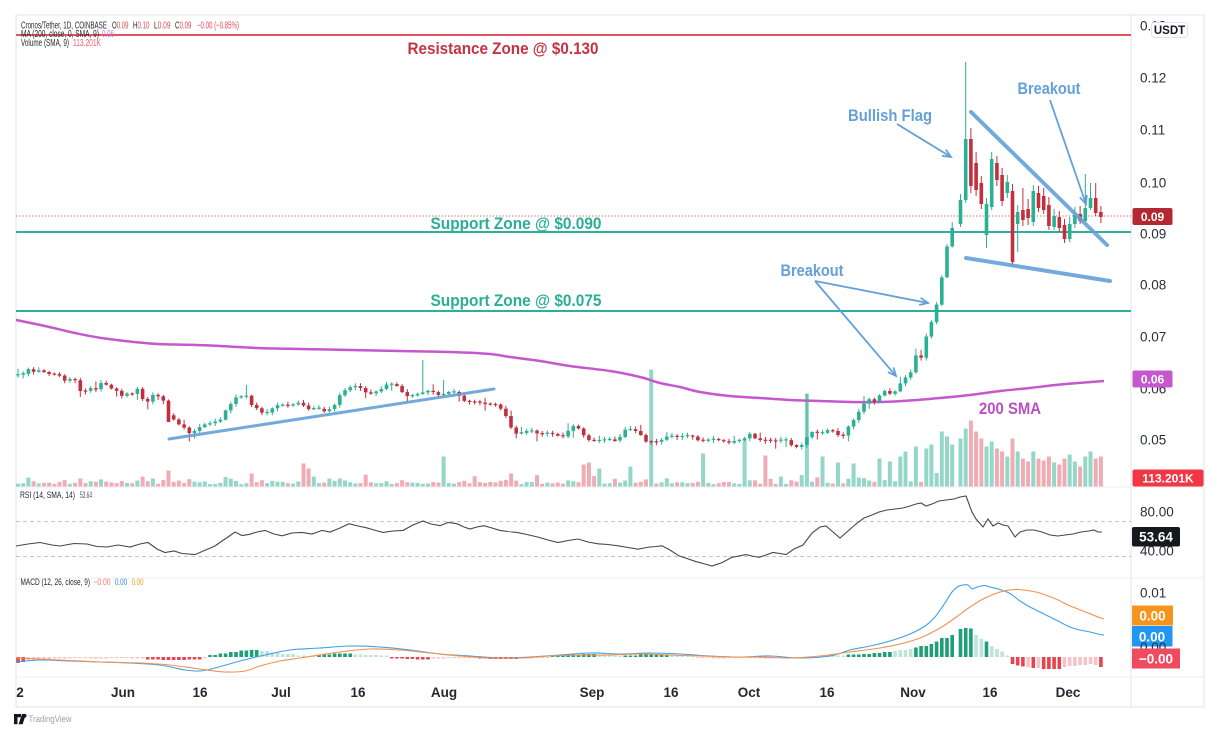 The image size is (1220, 740). What do you see at coordinates (516, 223) in the screenshot?
I see `svg-text: Support Zone @ $0.090` at bounding box center [516, 223].